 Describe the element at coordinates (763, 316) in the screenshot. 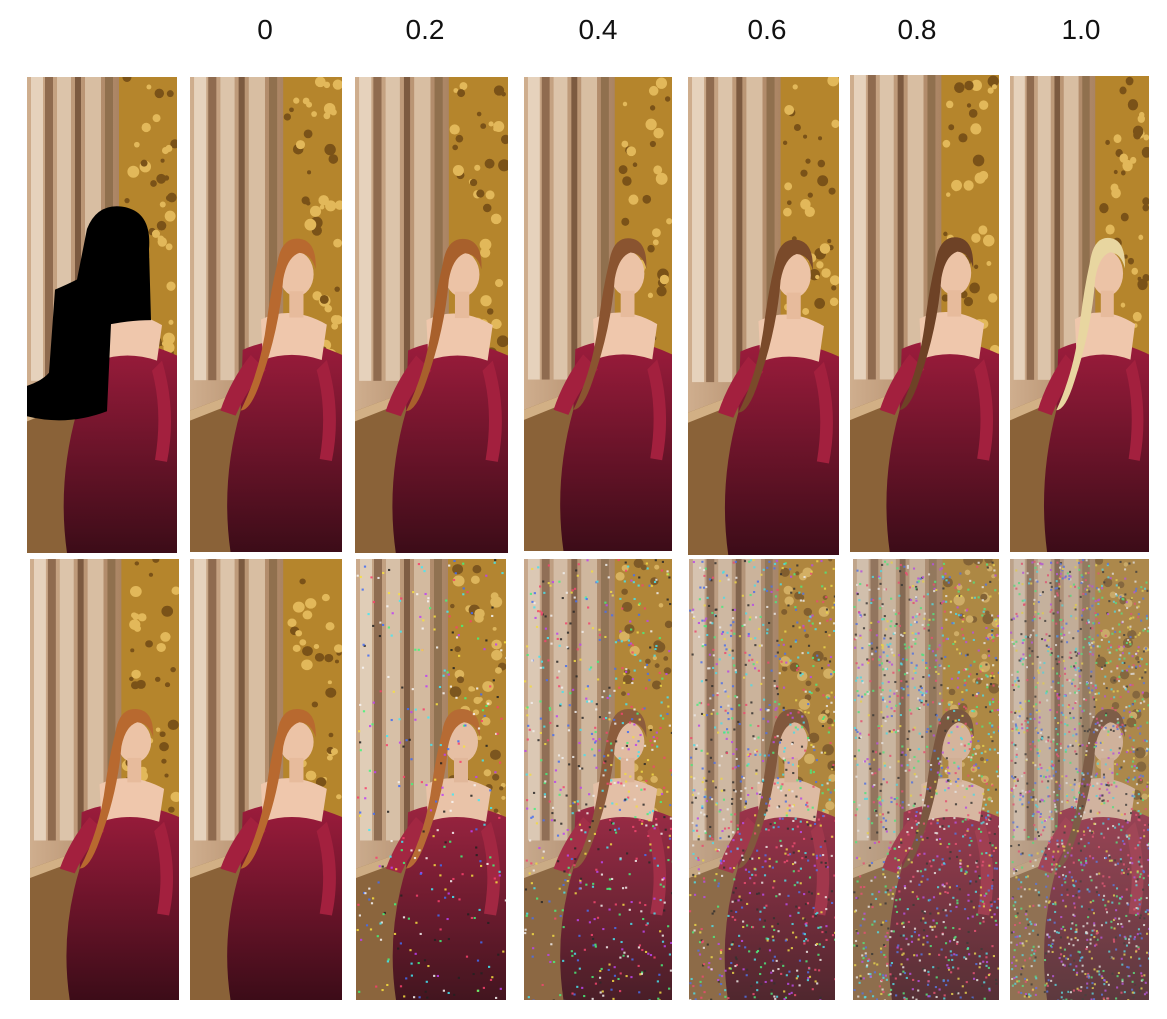

I see `edited-panel-0.6` at that location.